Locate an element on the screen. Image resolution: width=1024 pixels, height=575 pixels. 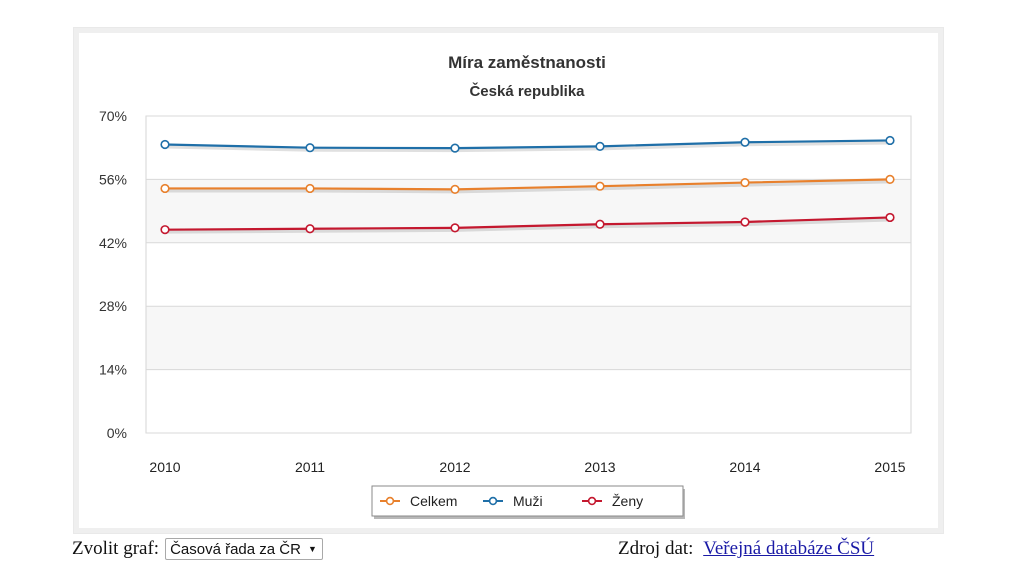
y-tick-label: 56% is located at coordinates (113, 179).